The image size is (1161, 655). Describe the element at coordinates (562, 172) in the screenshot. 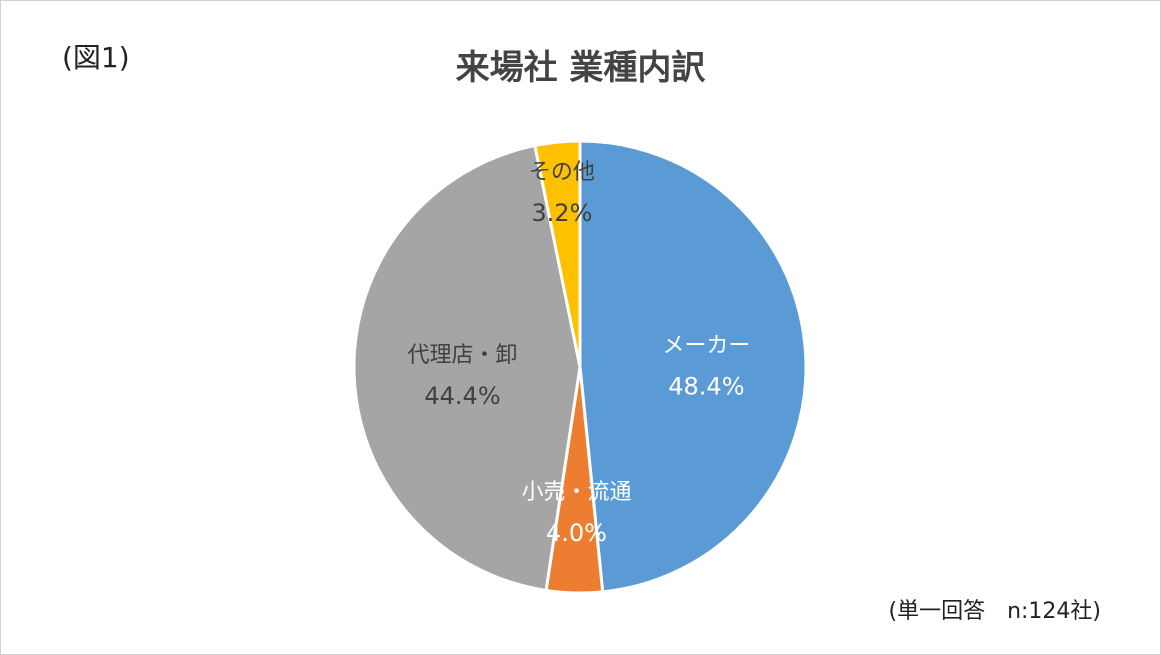

I see `slice-name-label: その他` at that location.